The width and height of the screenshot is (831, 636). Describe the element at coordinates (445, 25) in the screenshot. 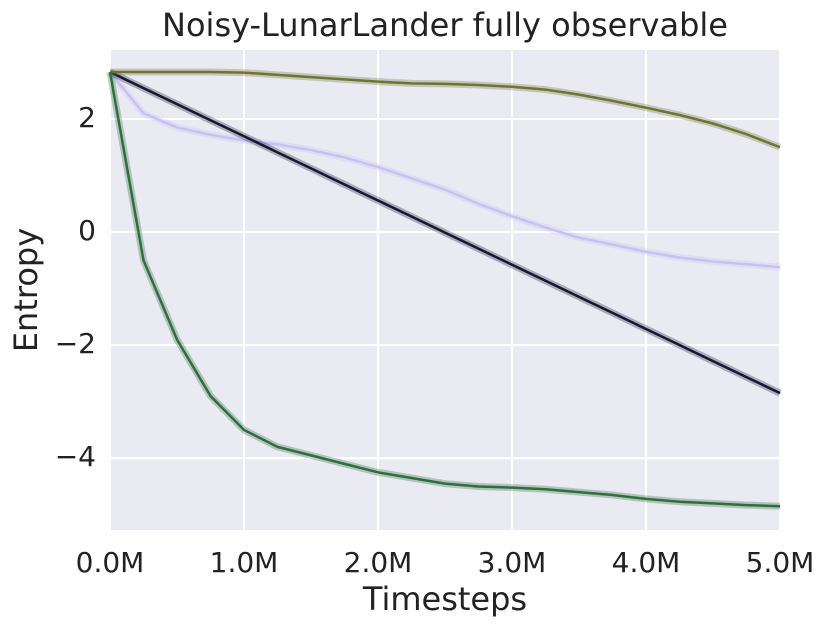

I see `chart-title: Noisy-LunarLander fully observable` at that location.